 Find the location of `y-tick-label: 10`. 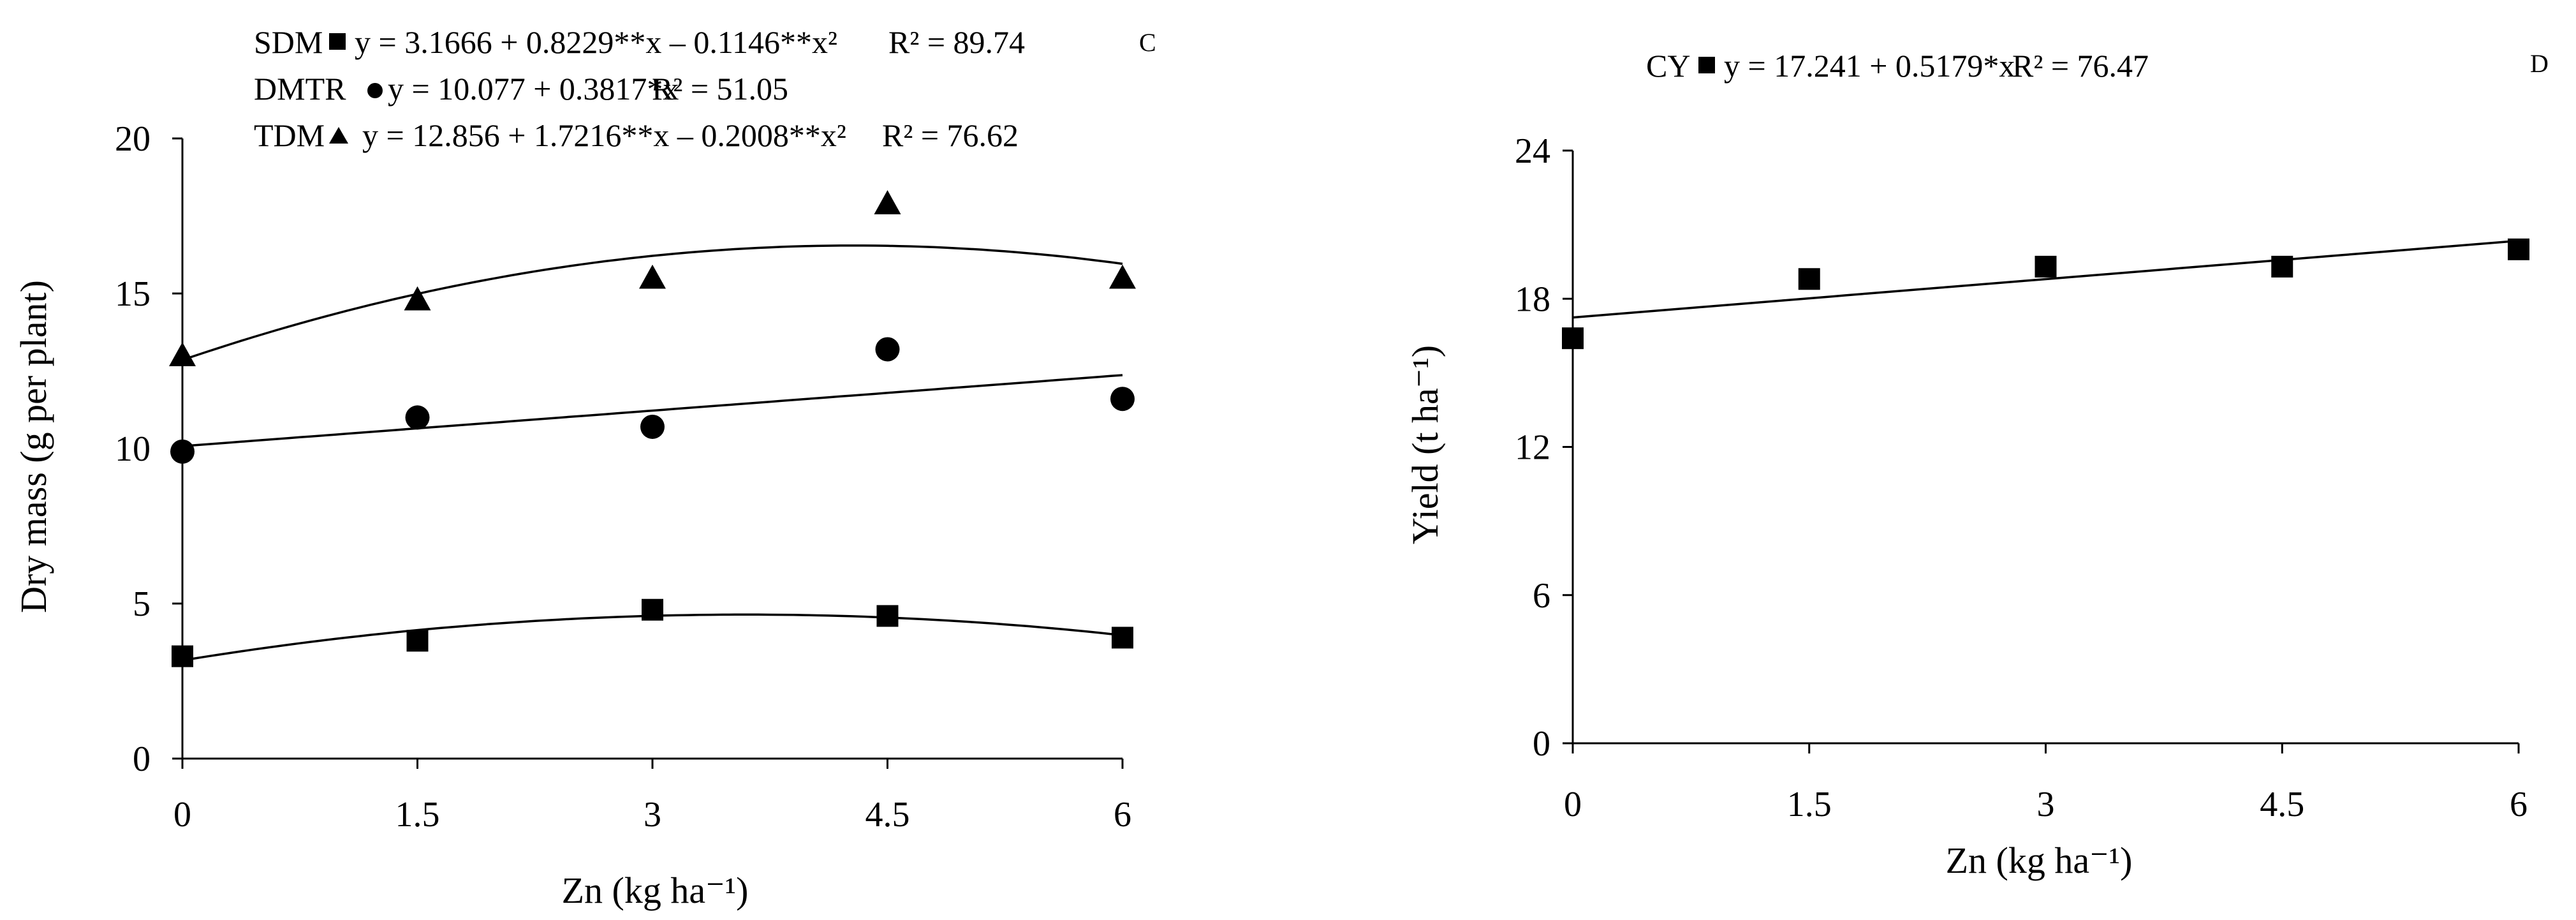

y-tick-label: 10 is located at coordinates (133, 449).